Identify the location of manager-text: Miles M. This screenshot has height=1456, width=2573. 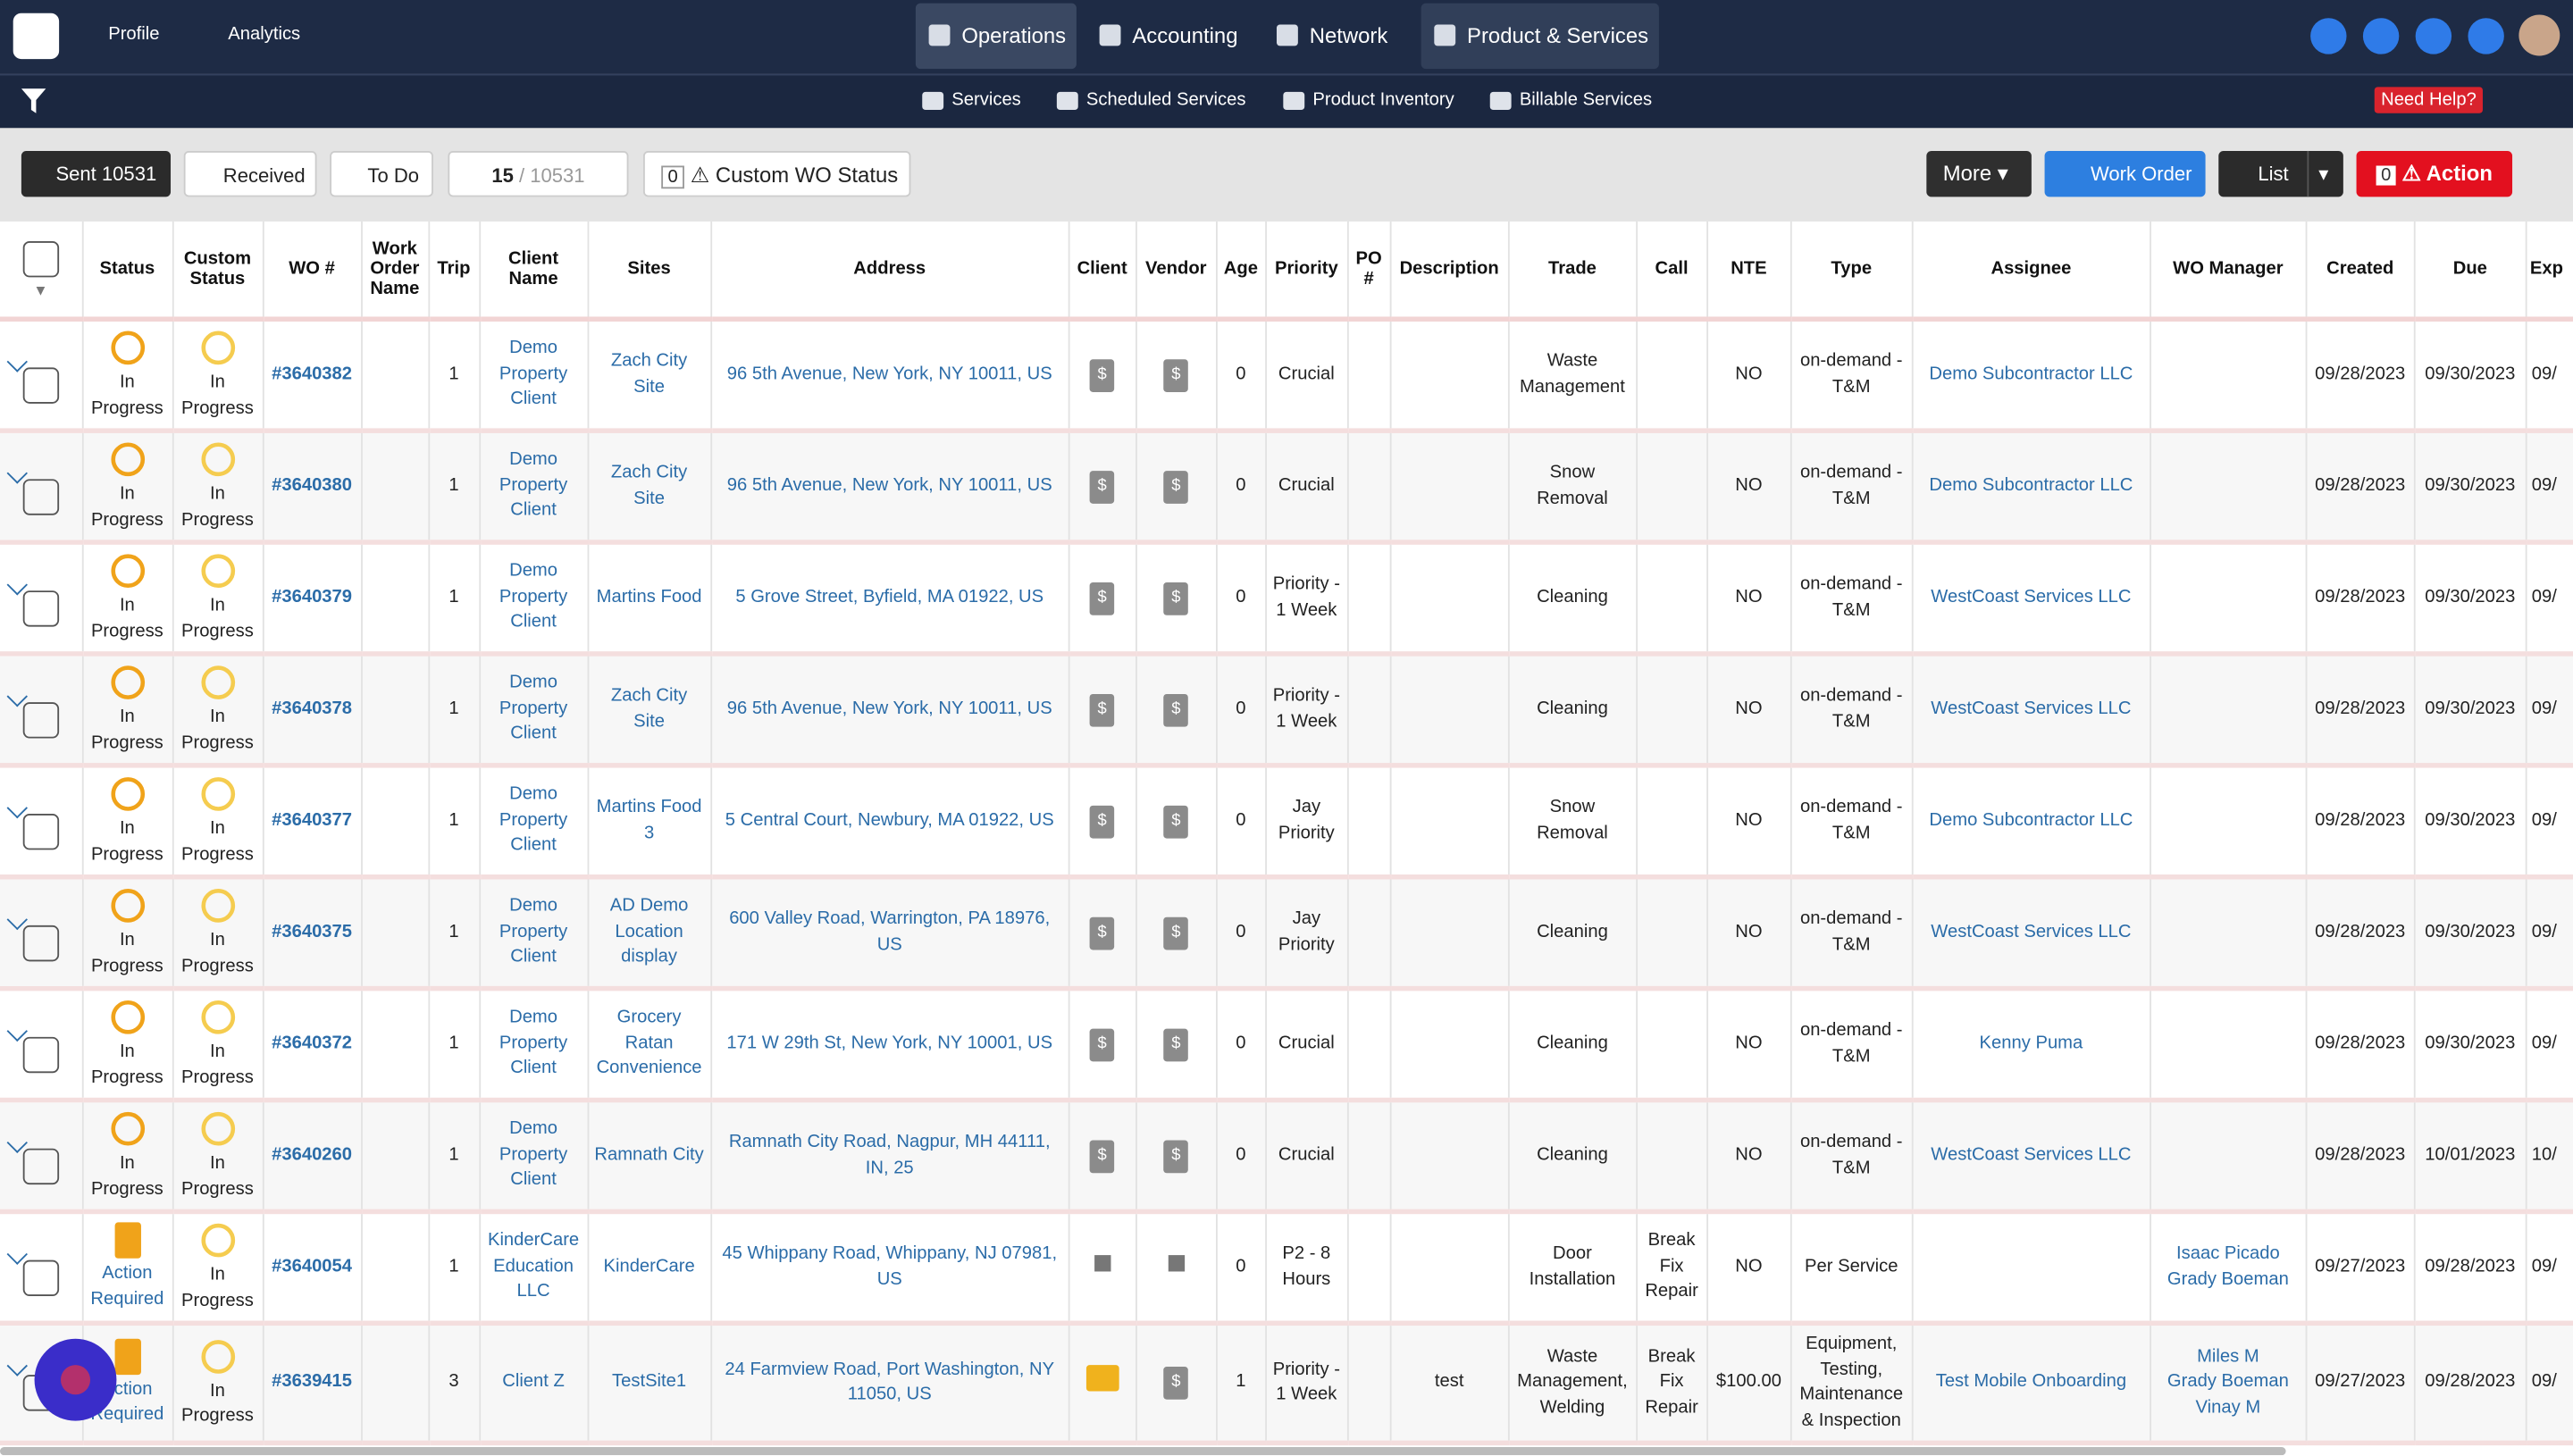
(2228, 1356).